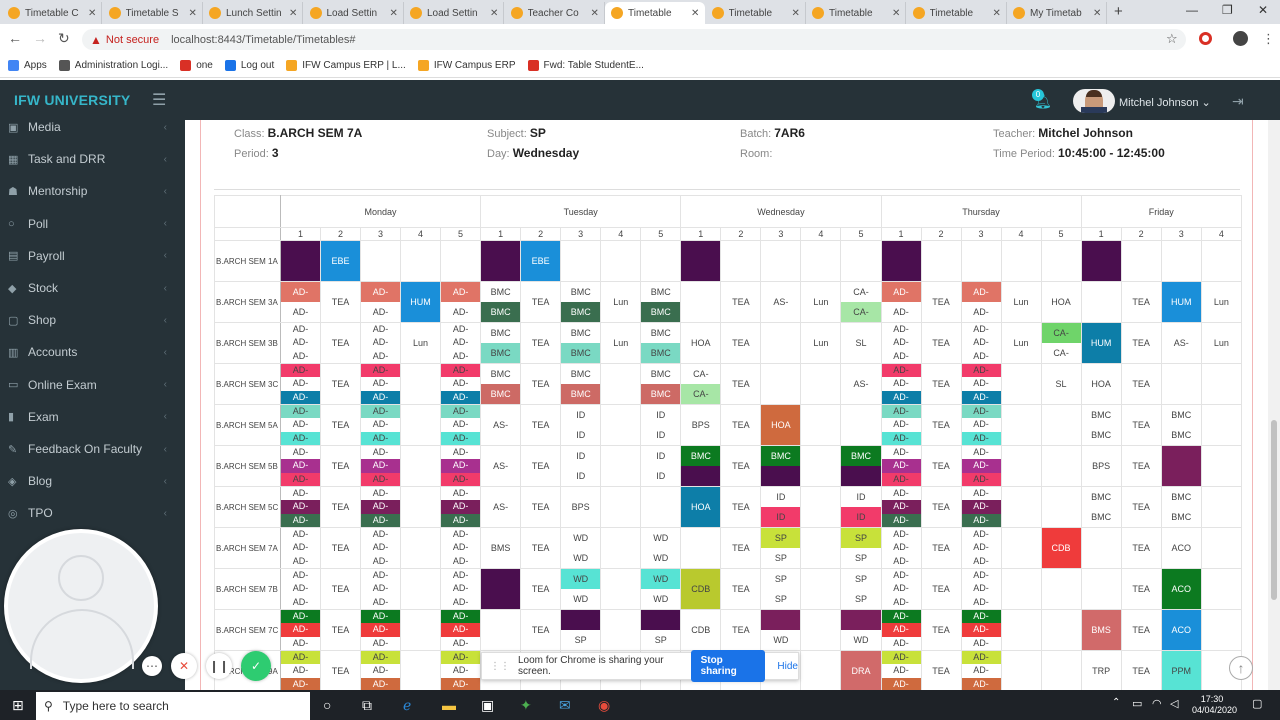  Describe the element at coordinates (92, 417) in the screenshot. I see `sidebar-item-exam: ▮ Exam ‹` at that location.